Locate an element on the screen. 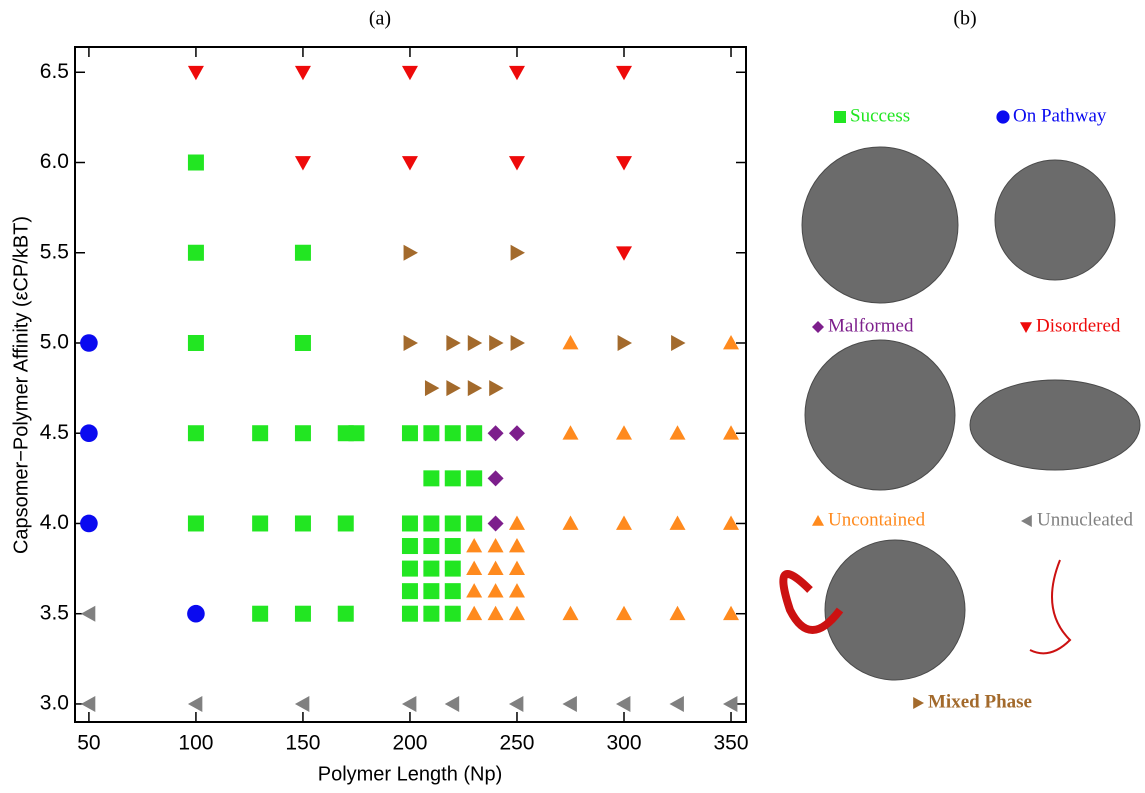  y-tick-label: 5.5 is located at coordinates (54, 251).